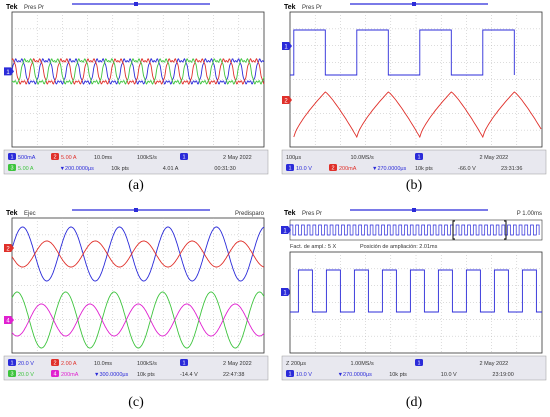 Image resolution: width=550 pixels, height=417 pixels. Describe the element at coordinates (386, 6) in the screenshot. I see `header-b: Tek Pres Pr` at that location.